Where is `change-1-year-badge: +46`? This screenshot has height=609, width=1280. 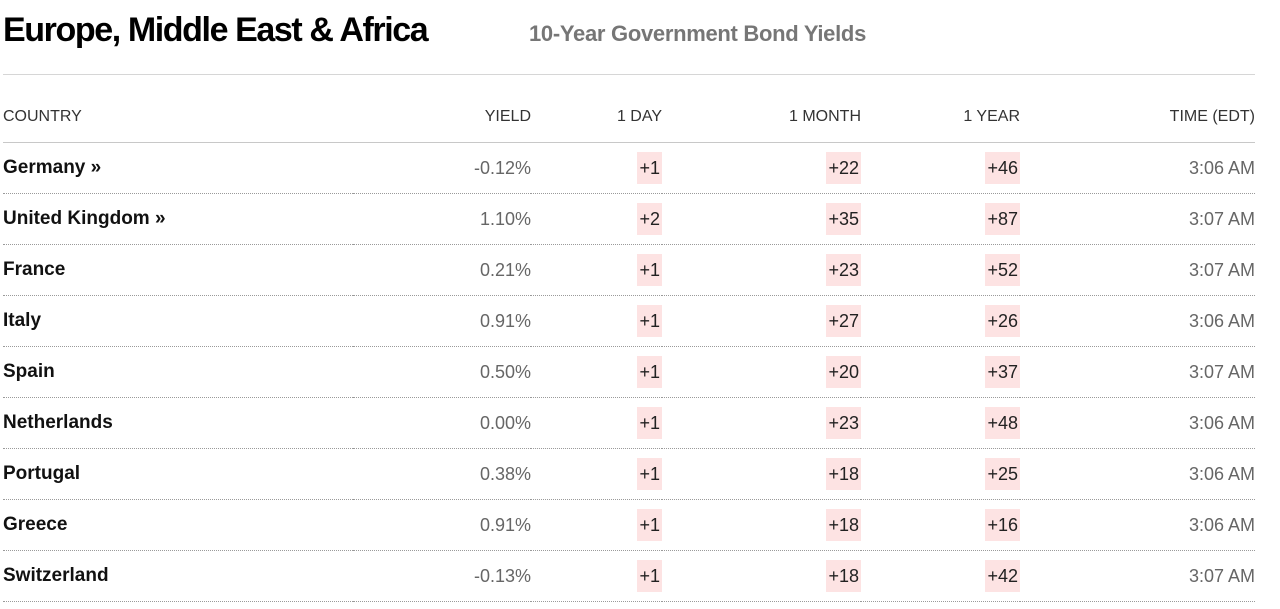
change-1-year-badge: +46 is located at coordinates (1002, 168).